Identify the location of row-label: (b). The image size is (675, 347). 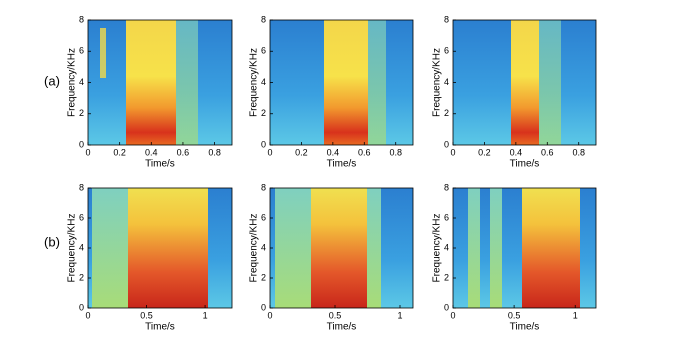
(52, 241).